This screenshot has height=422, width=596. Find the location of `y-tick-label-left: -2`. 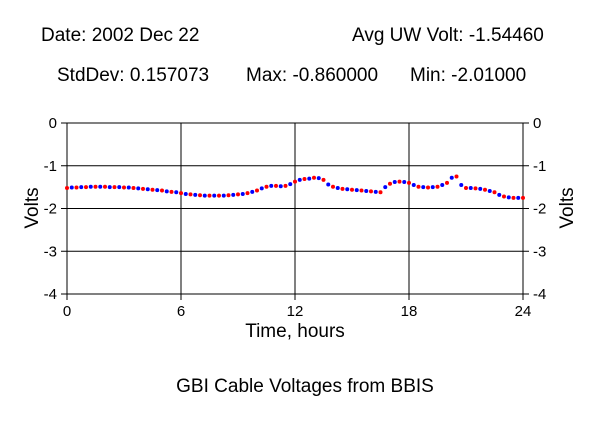

y-tick-label-left: -2 is located at coordinates (50, 209).